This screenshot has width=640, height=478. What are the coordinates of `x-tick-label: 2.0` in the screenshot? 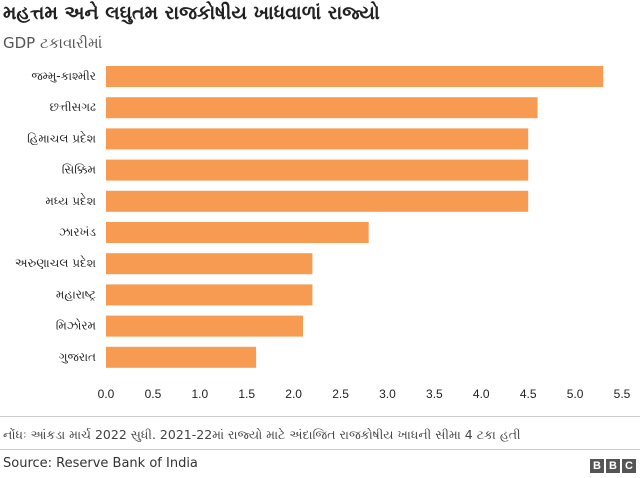 It's located at (293, 393).